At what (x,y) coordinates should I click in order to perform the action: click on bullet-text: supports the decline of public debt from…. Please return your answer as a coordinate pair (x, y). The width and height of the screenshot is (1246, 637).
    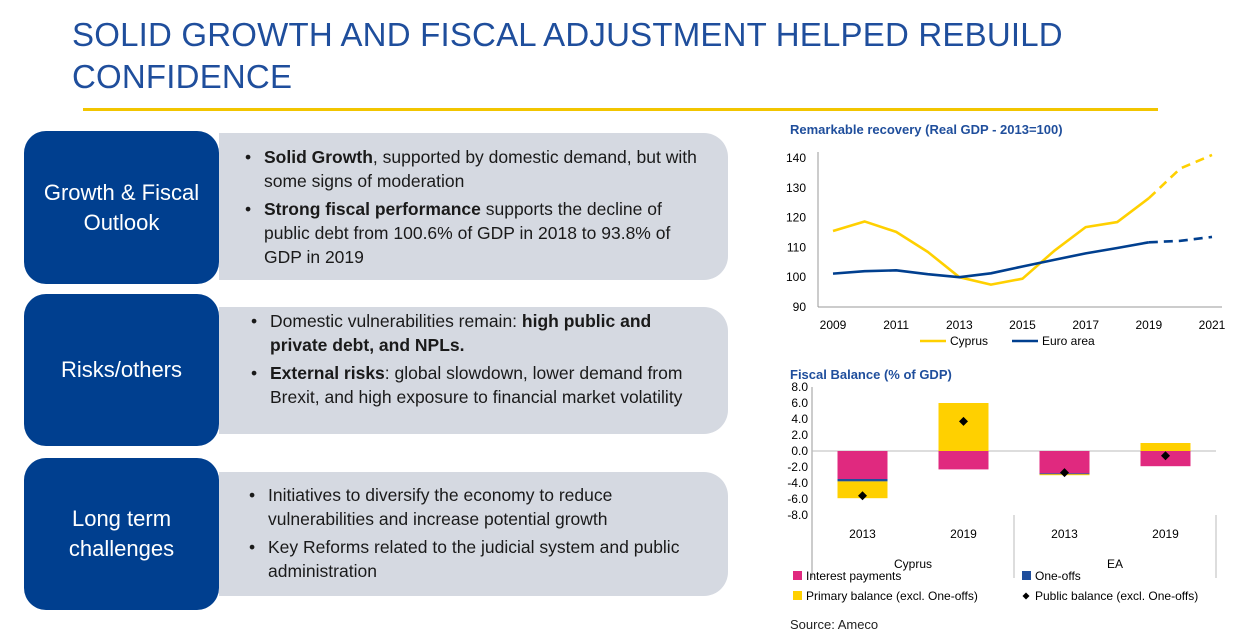
    Looking at the image, I should click on (467, 233).